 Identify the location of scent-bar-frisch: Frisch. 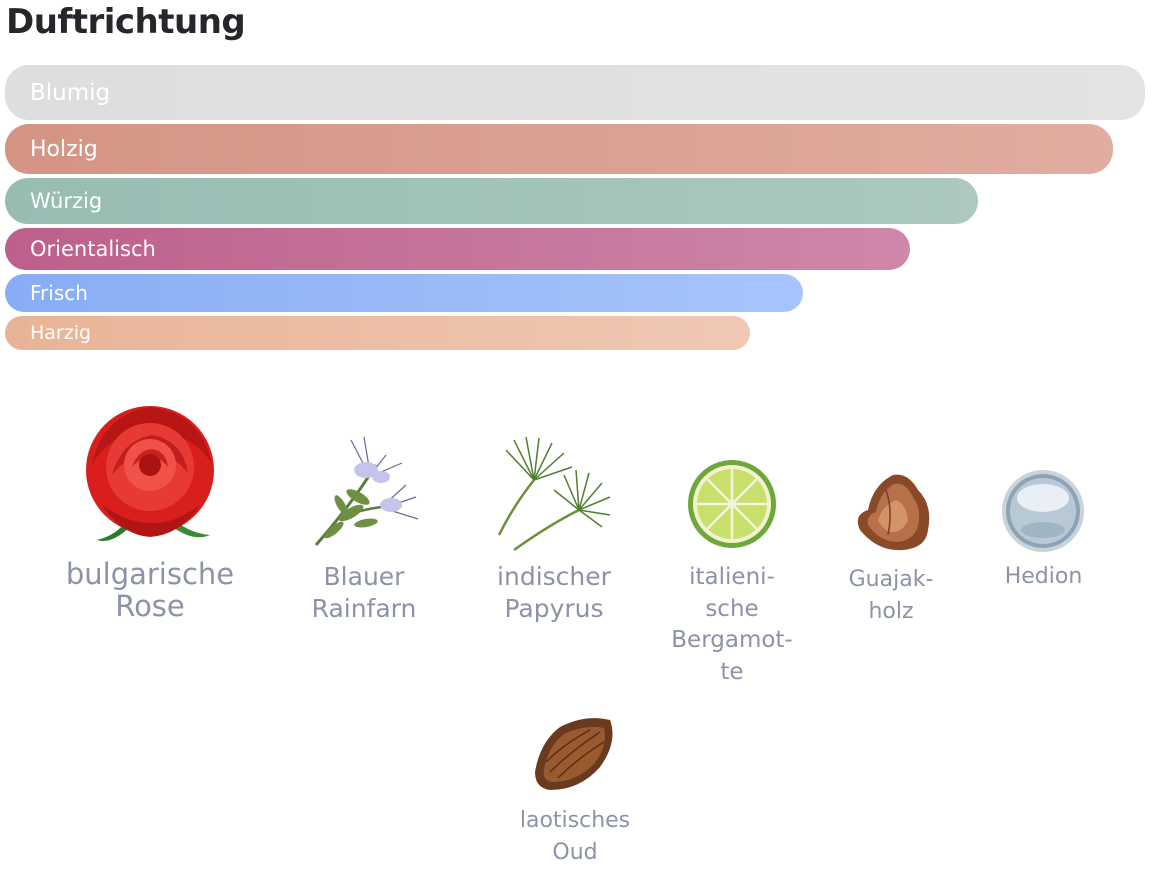
(404, 293).